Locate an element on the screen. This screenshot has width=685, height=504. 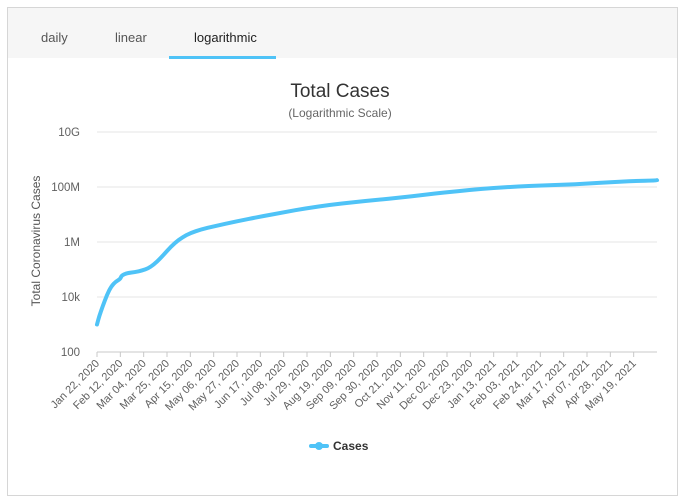
tab-daily: daily is located at coordinates (54, 37).